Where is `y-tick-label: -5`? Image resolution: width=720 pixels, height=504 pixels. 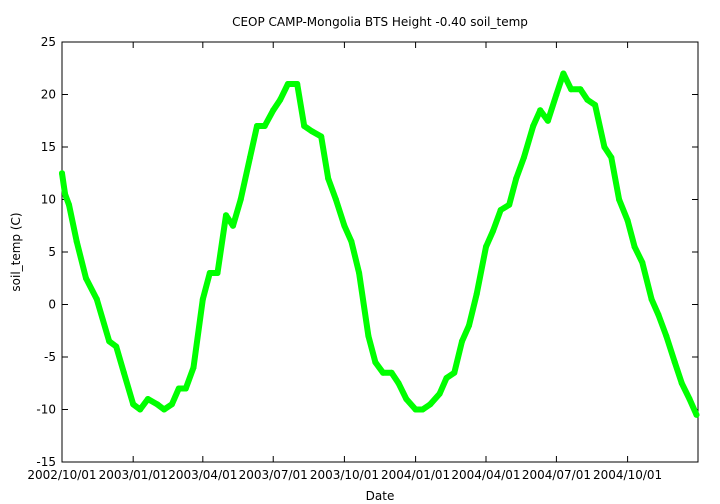 y-tick-label: -5 is located at coordinates (50, 357).